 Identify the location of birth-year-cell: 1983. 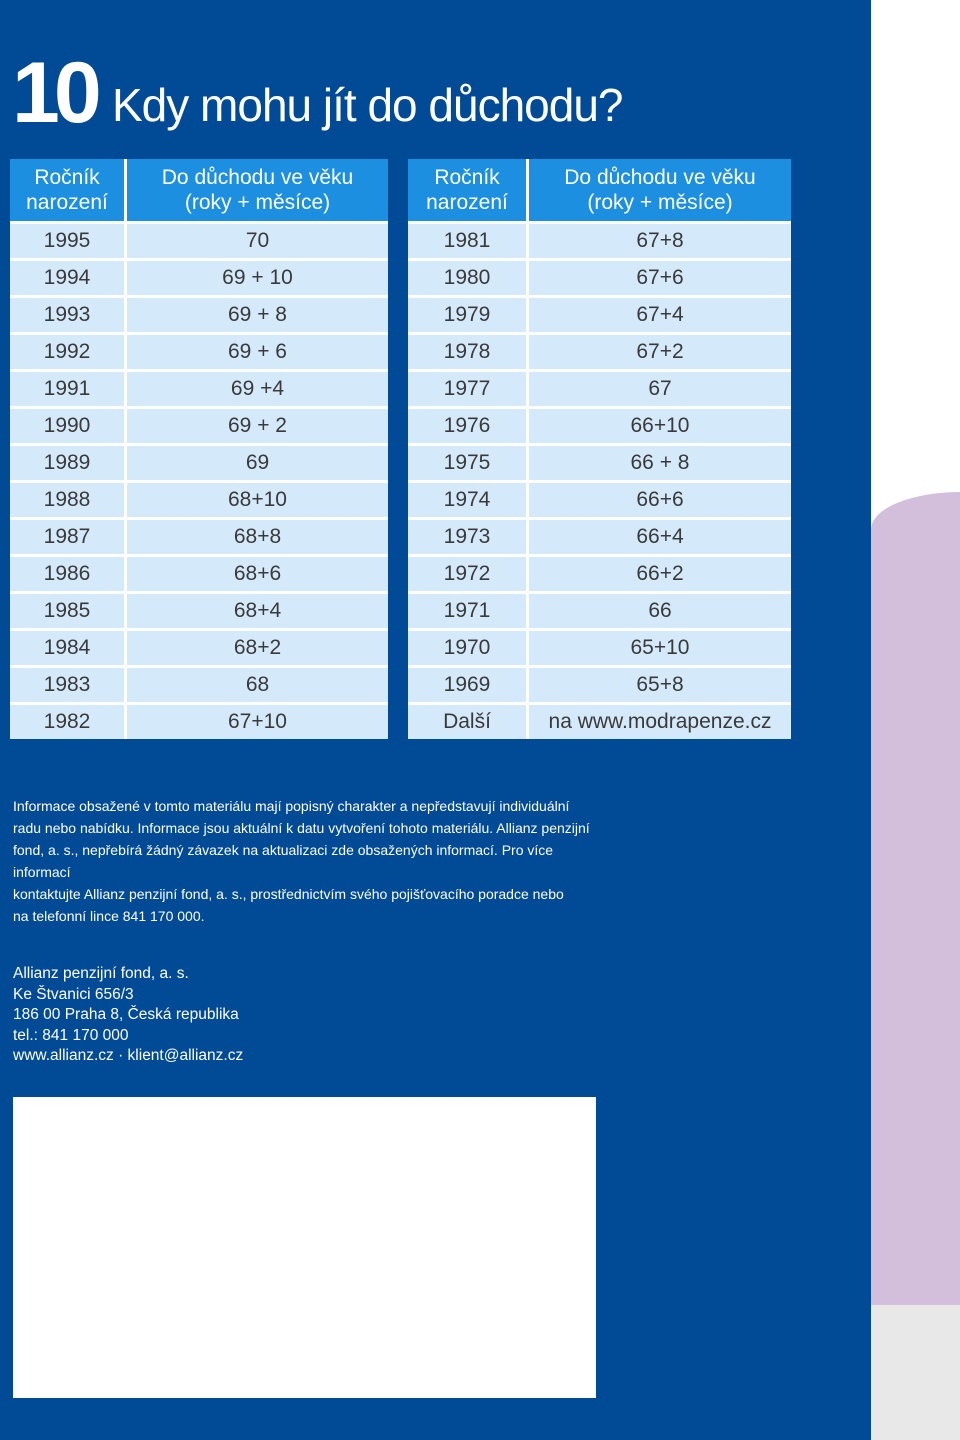
(68, 683).